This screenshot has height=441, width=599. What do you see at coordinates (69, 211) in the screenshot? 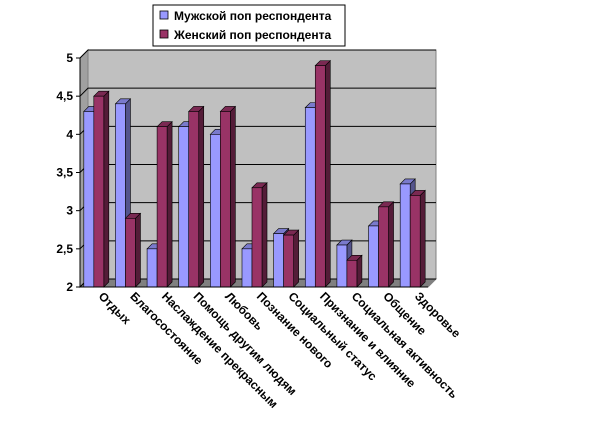
I see `y-tick-label: 3` at bounding box center [69, 211].